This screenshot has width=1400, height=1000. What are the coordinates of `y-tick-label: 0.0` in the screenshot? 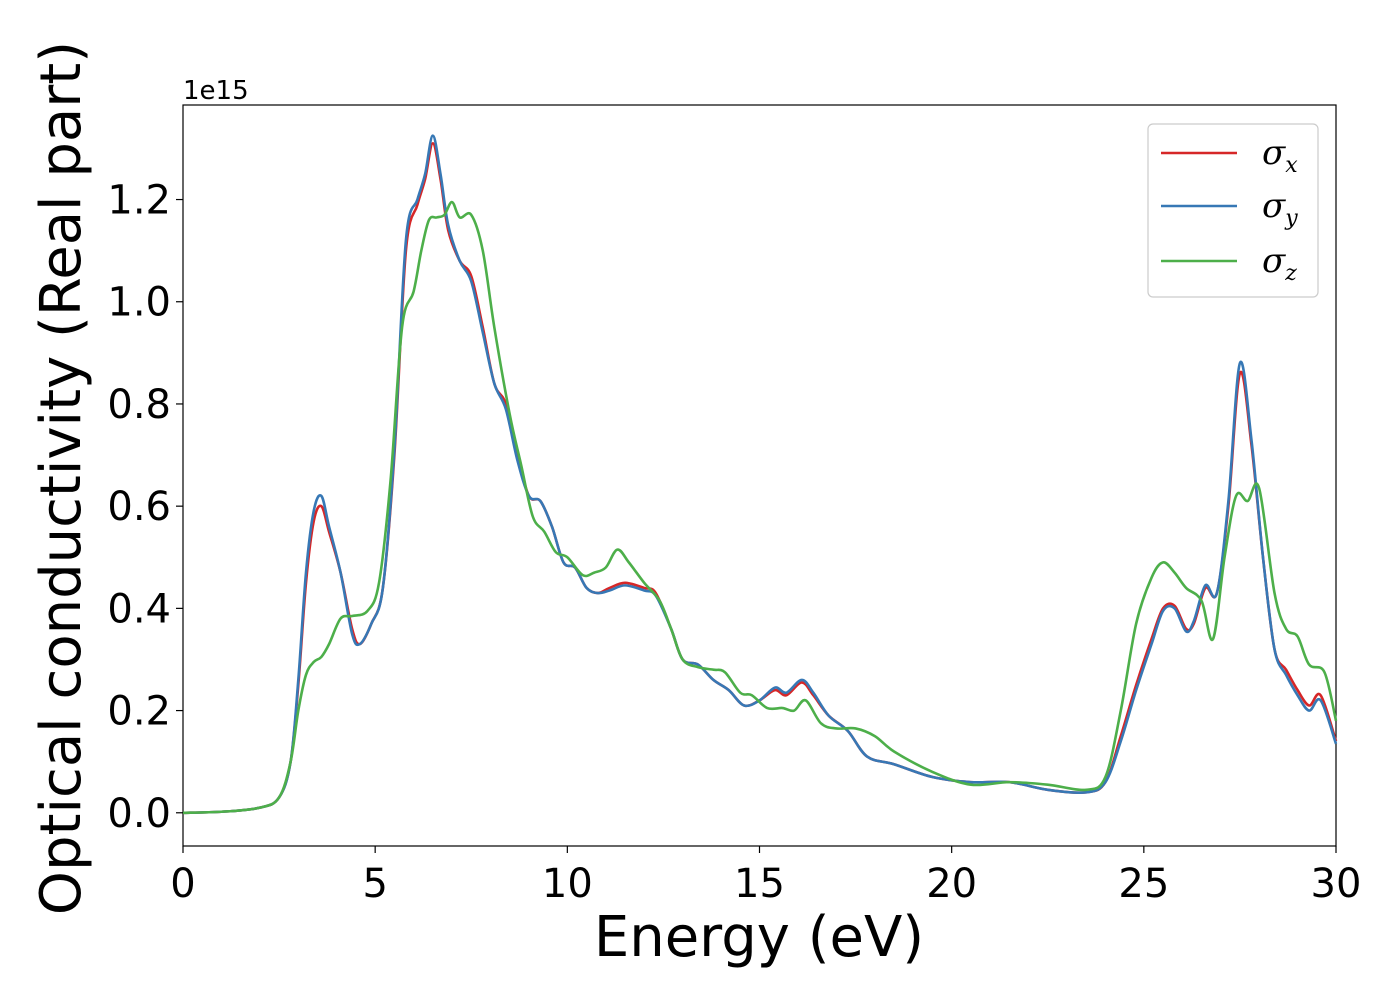 It's located at (139, 814).